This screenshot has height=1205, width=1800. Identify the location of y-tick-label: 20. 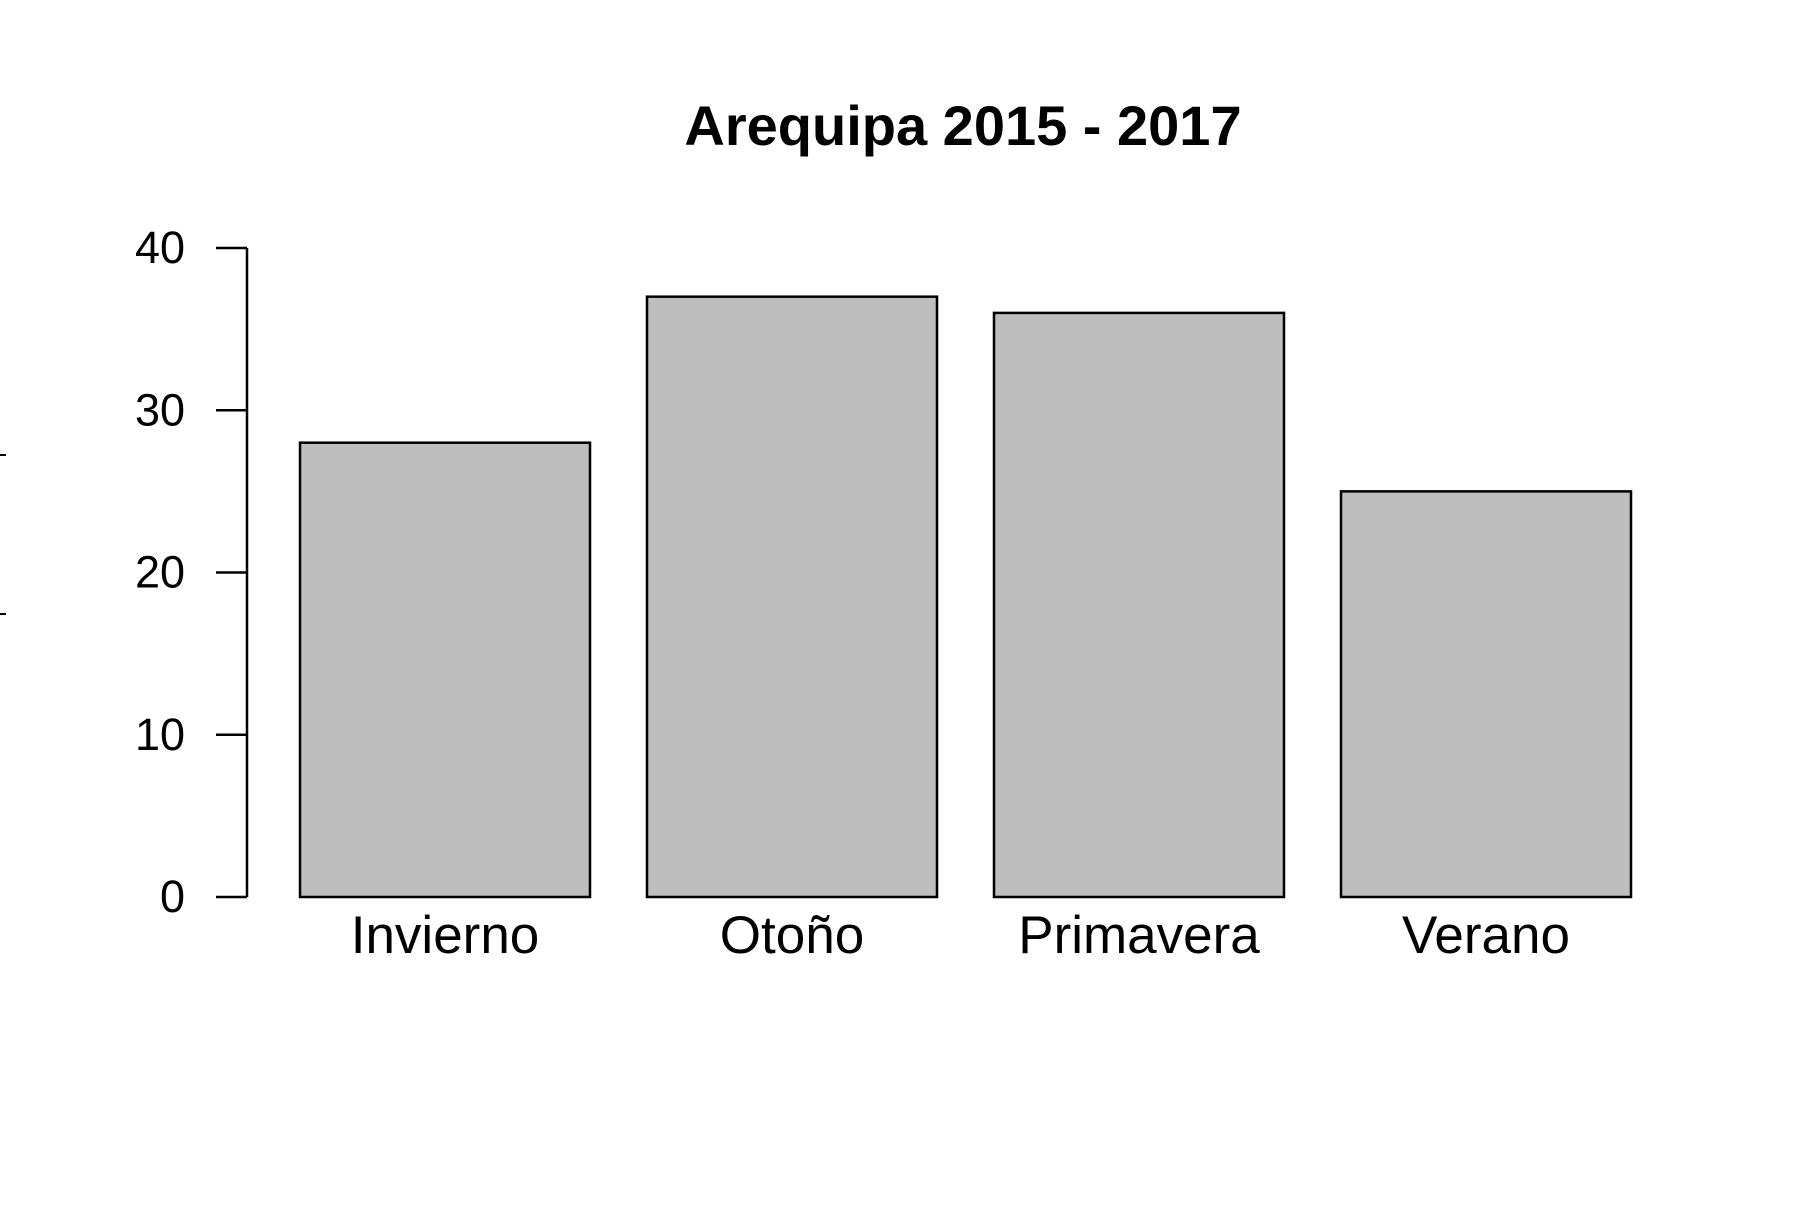
(160, 572).